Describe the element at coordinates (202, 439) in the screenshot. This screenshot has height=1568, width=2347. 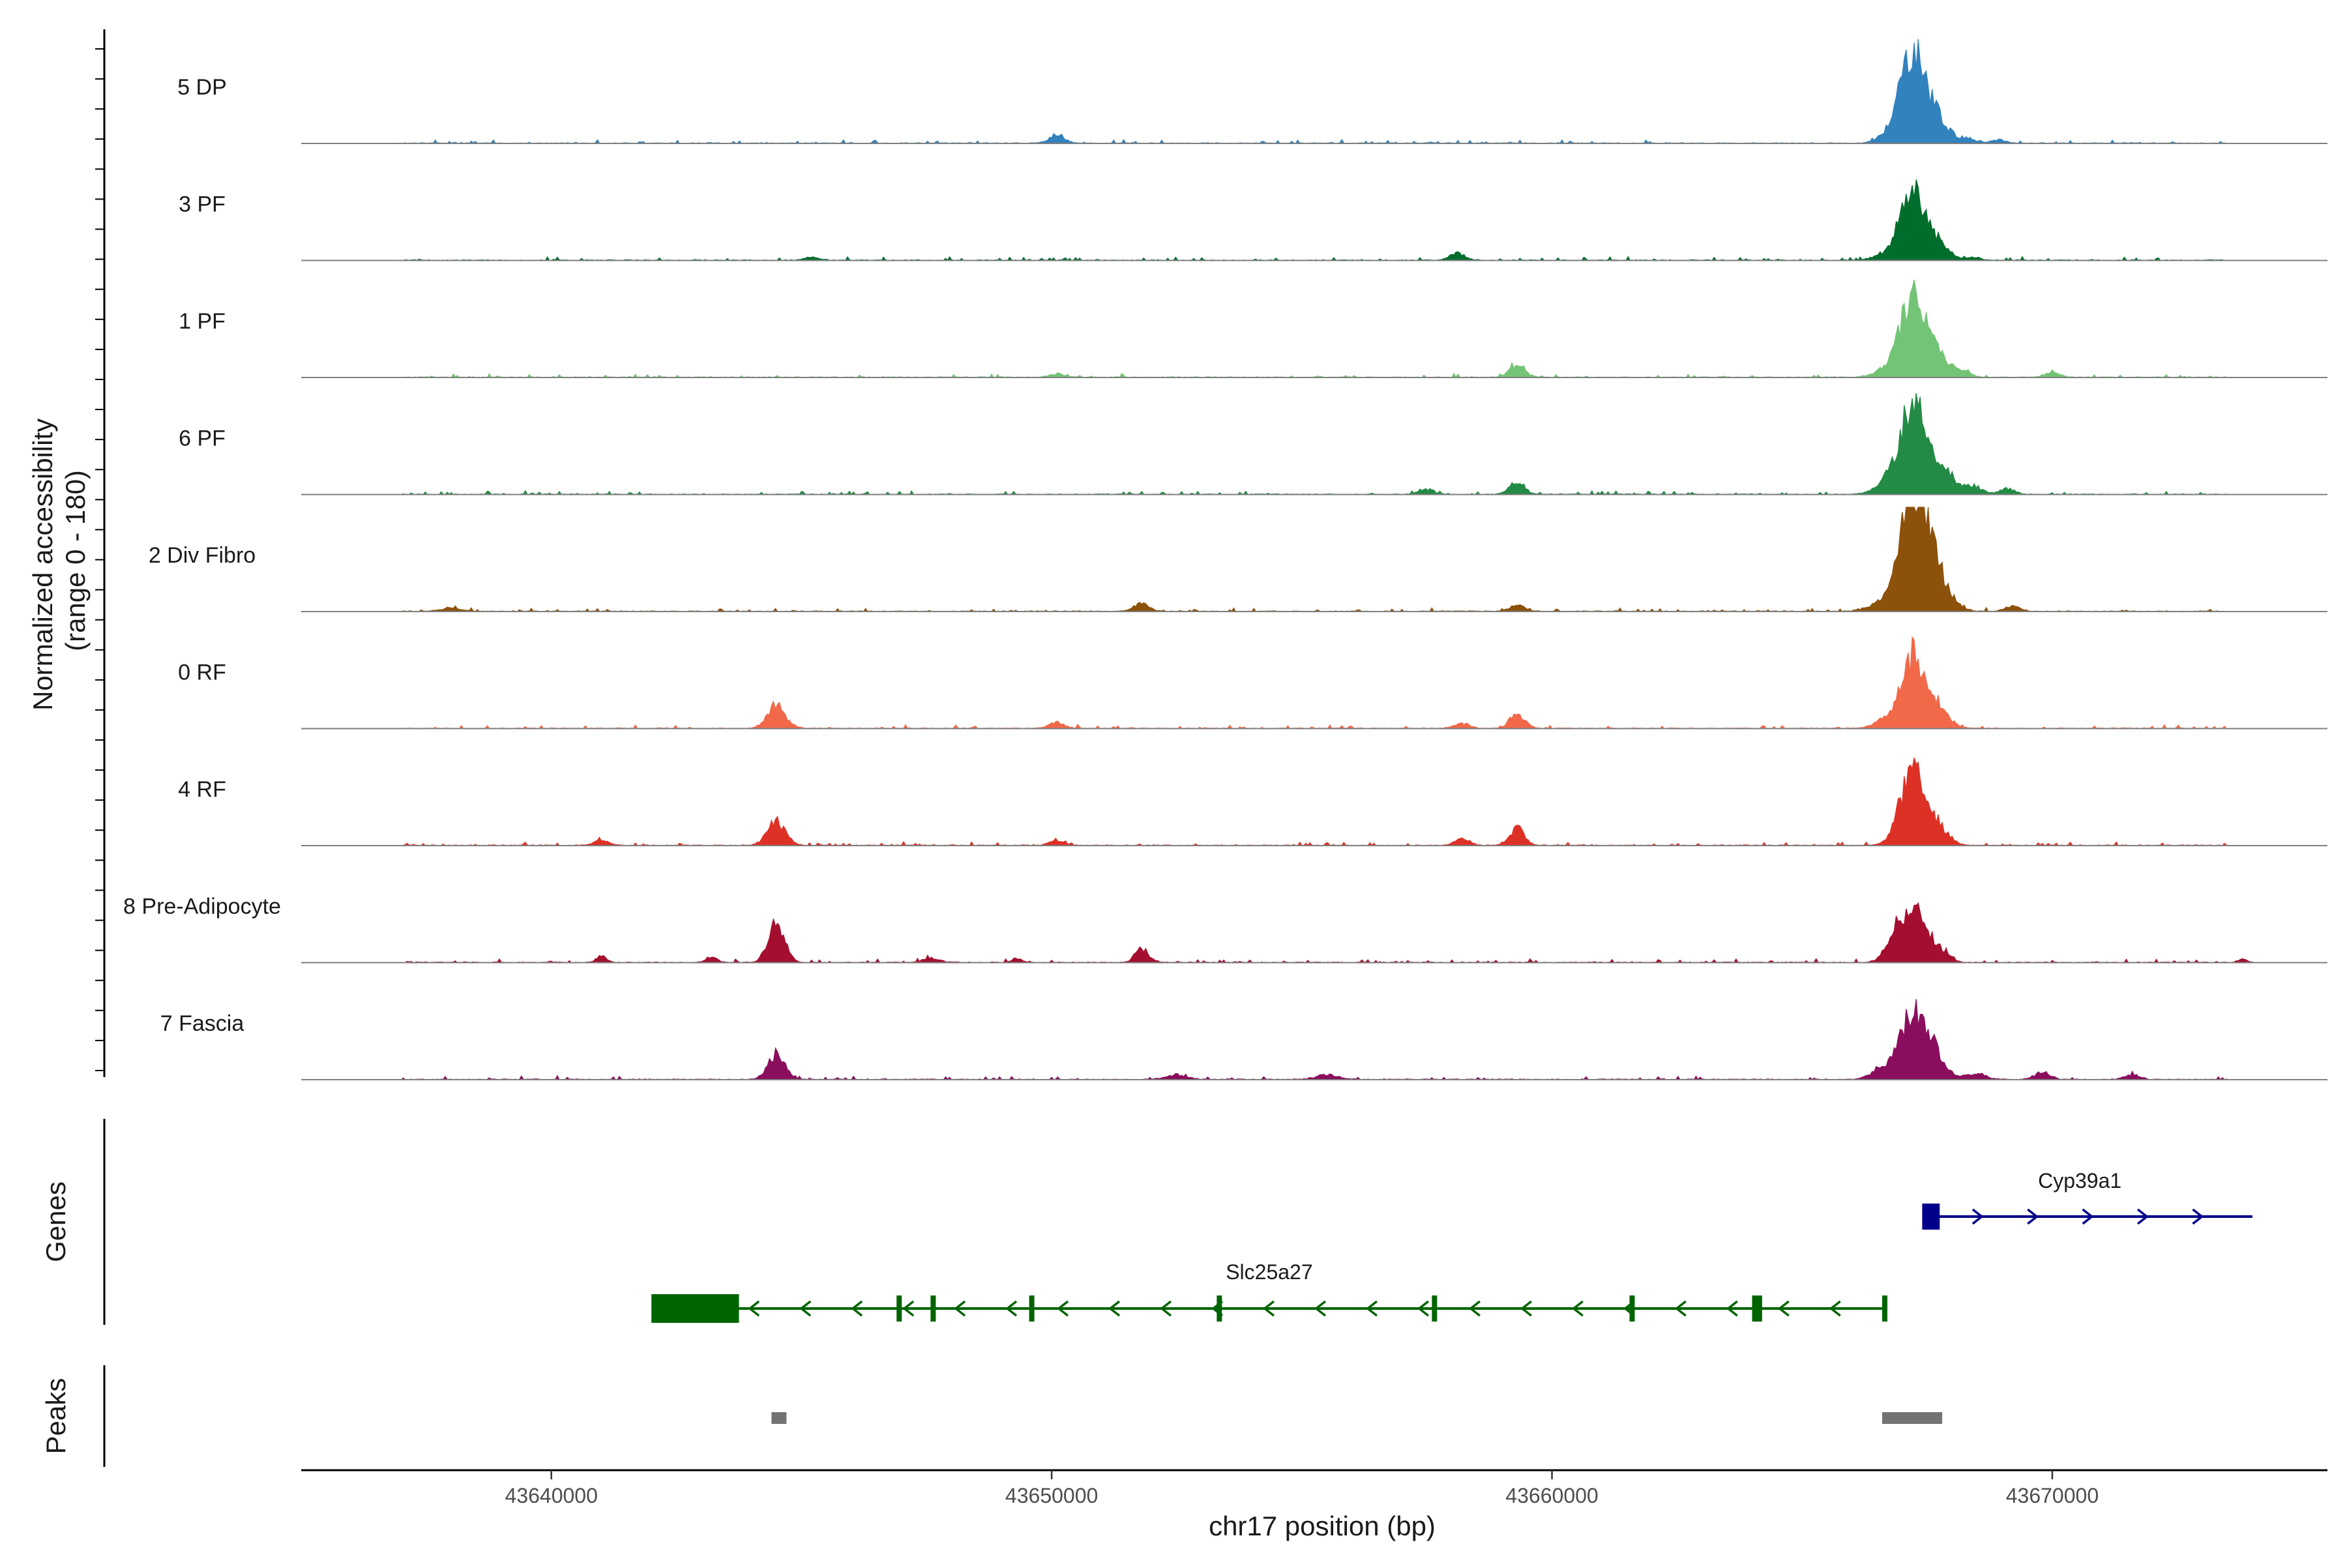
I see `track-label: 6 PF` at that location.